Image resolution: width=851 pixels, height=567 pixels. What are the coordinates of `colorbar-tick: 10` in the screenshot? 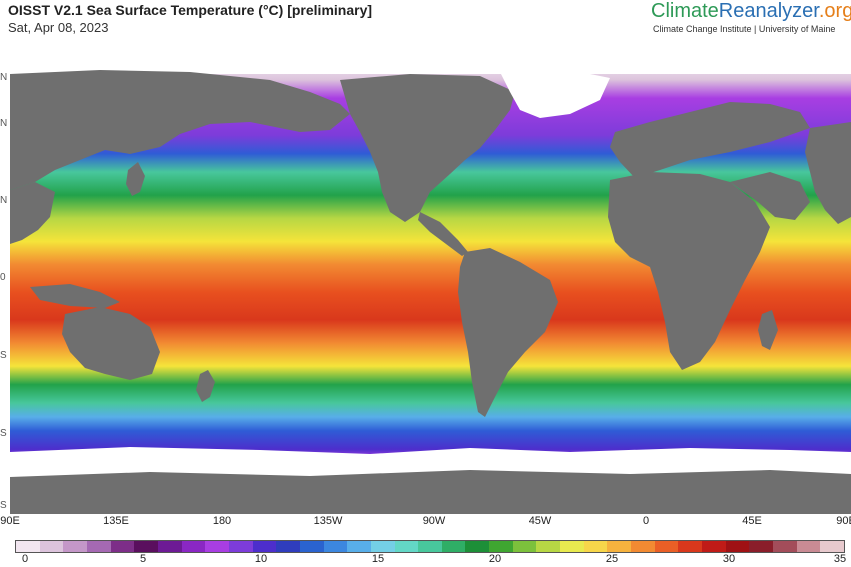 It's located at (261, 559).